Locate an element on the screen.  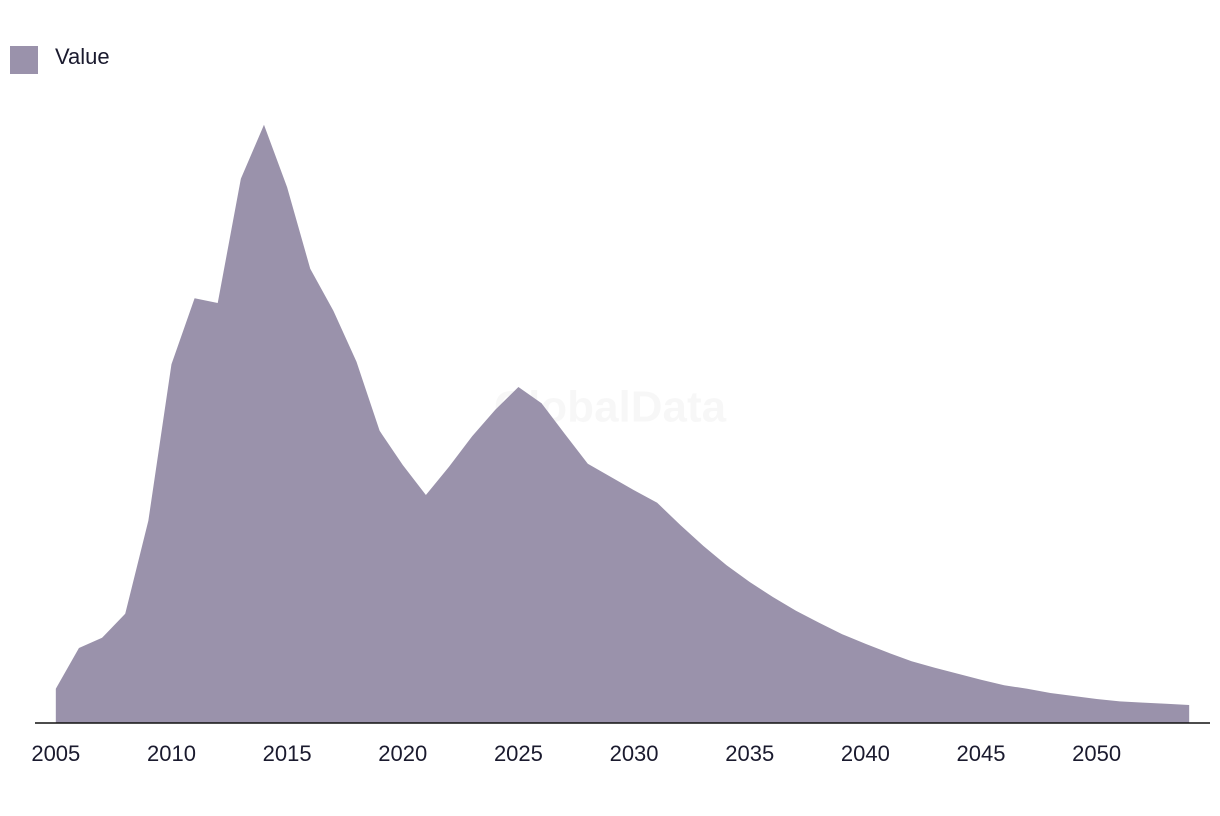
x-tick-label: 2035 is located at coordinates (749, 753).